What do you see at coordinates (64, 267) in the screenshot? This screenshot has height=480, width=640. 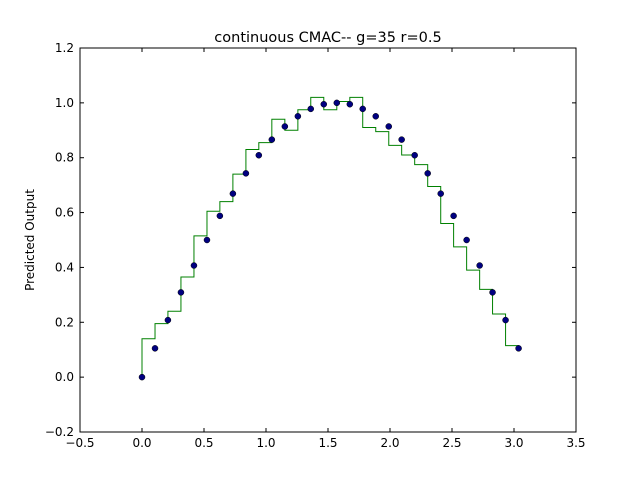 I see `y-tick-label: 0.4` at bounding box center [64, 267].